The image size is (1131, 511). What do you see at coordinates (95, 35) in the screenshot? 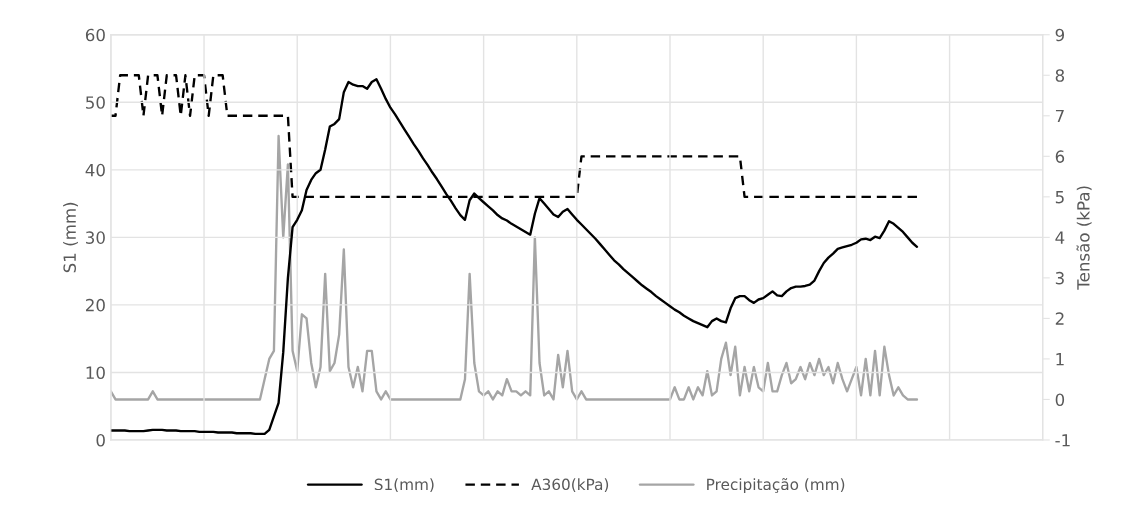
I see `y-tick-label: 60` at bounding box center [95, 35].